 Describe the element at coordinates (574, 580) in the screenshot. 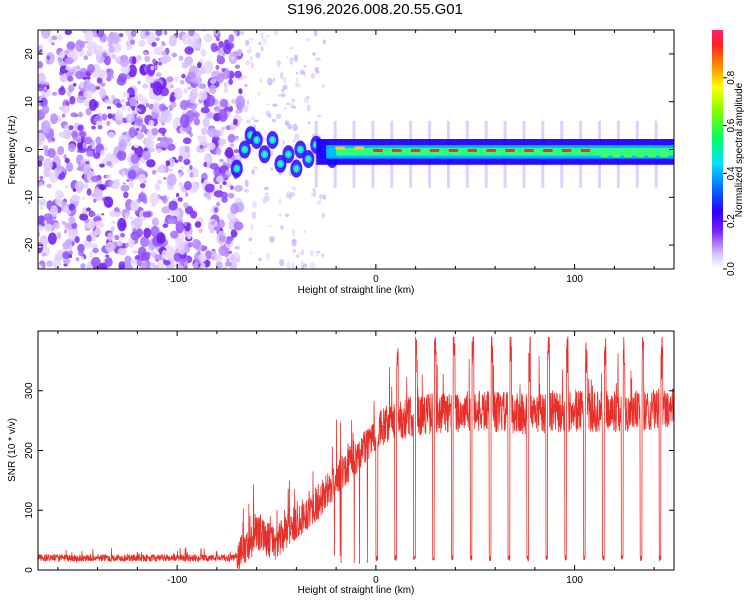

I see `x-tick-label: 100` at that location.